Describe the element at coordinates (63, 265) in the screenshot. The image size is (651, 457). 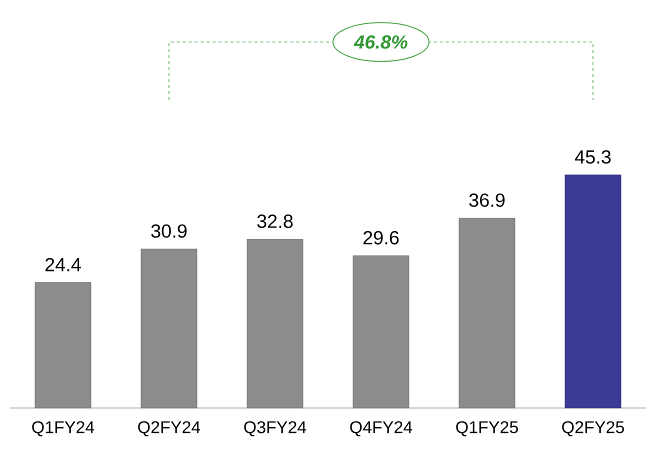
I see `data-label: 24.4` at that location.